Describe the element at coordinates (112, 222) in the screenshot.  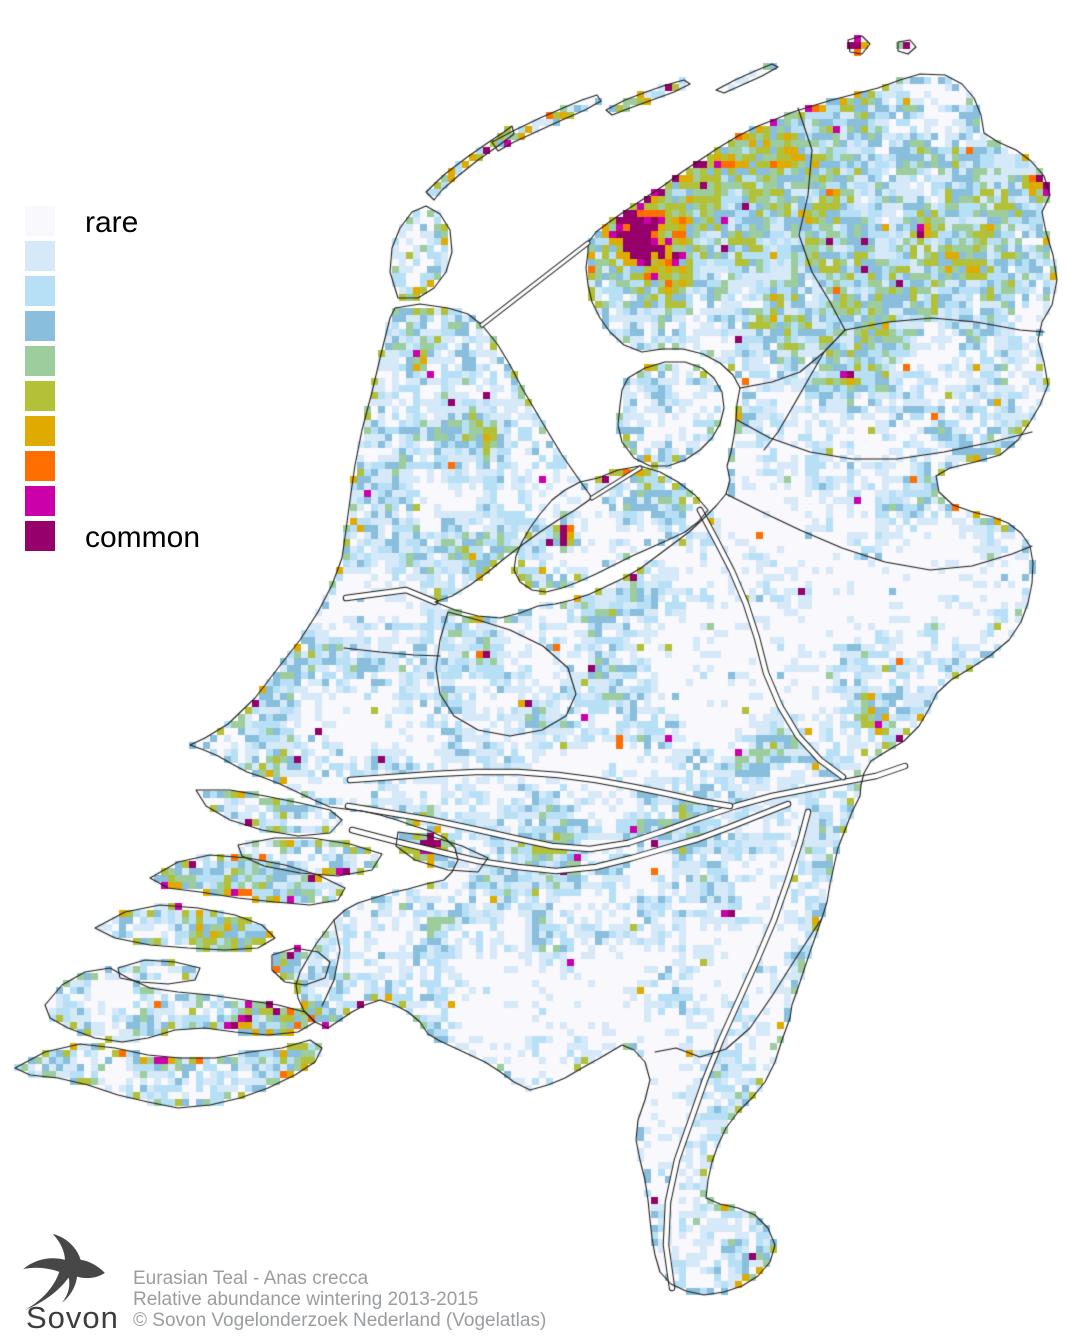
I see `legend-label-rare: rare` at that location.